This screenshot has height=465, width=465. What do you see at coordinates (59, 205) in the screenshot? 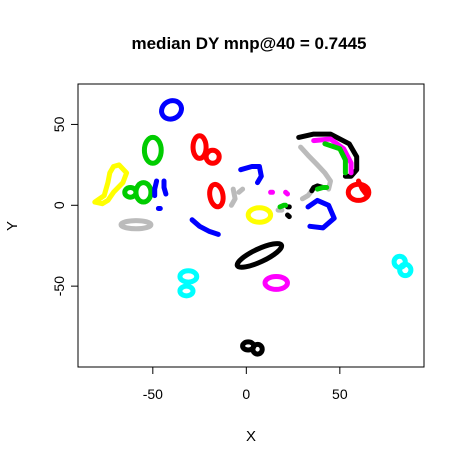
I see `y-tick-label-2: 0` at bounding box center [59, 205].